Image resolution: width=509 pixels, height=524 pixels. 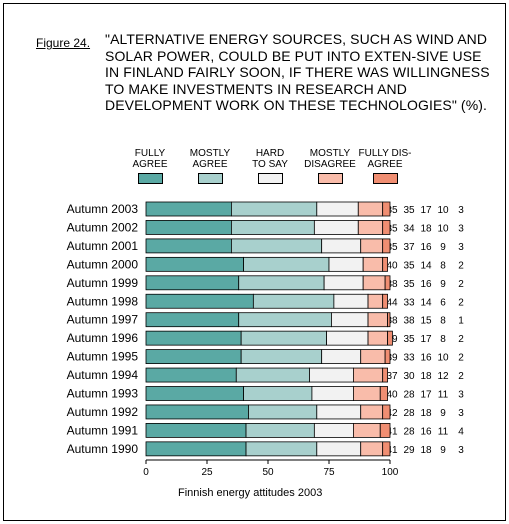 What do you see at coordinates (461, 431) in the screenshot?
I see `value-label: 4` at bounding box center [461, 431].